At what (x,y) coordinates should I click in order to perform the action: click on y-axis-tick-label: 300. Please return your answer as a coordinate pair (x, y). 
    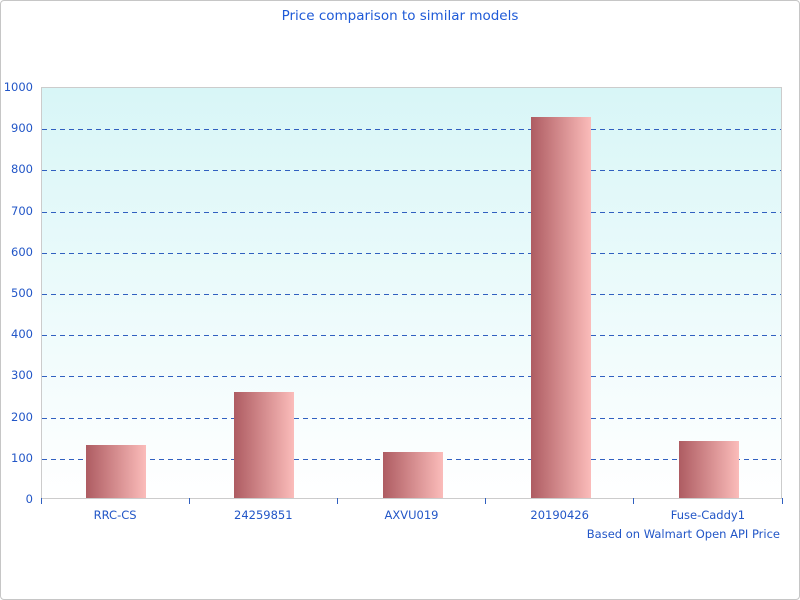
    Looking at the image, I should click on (22, 375).